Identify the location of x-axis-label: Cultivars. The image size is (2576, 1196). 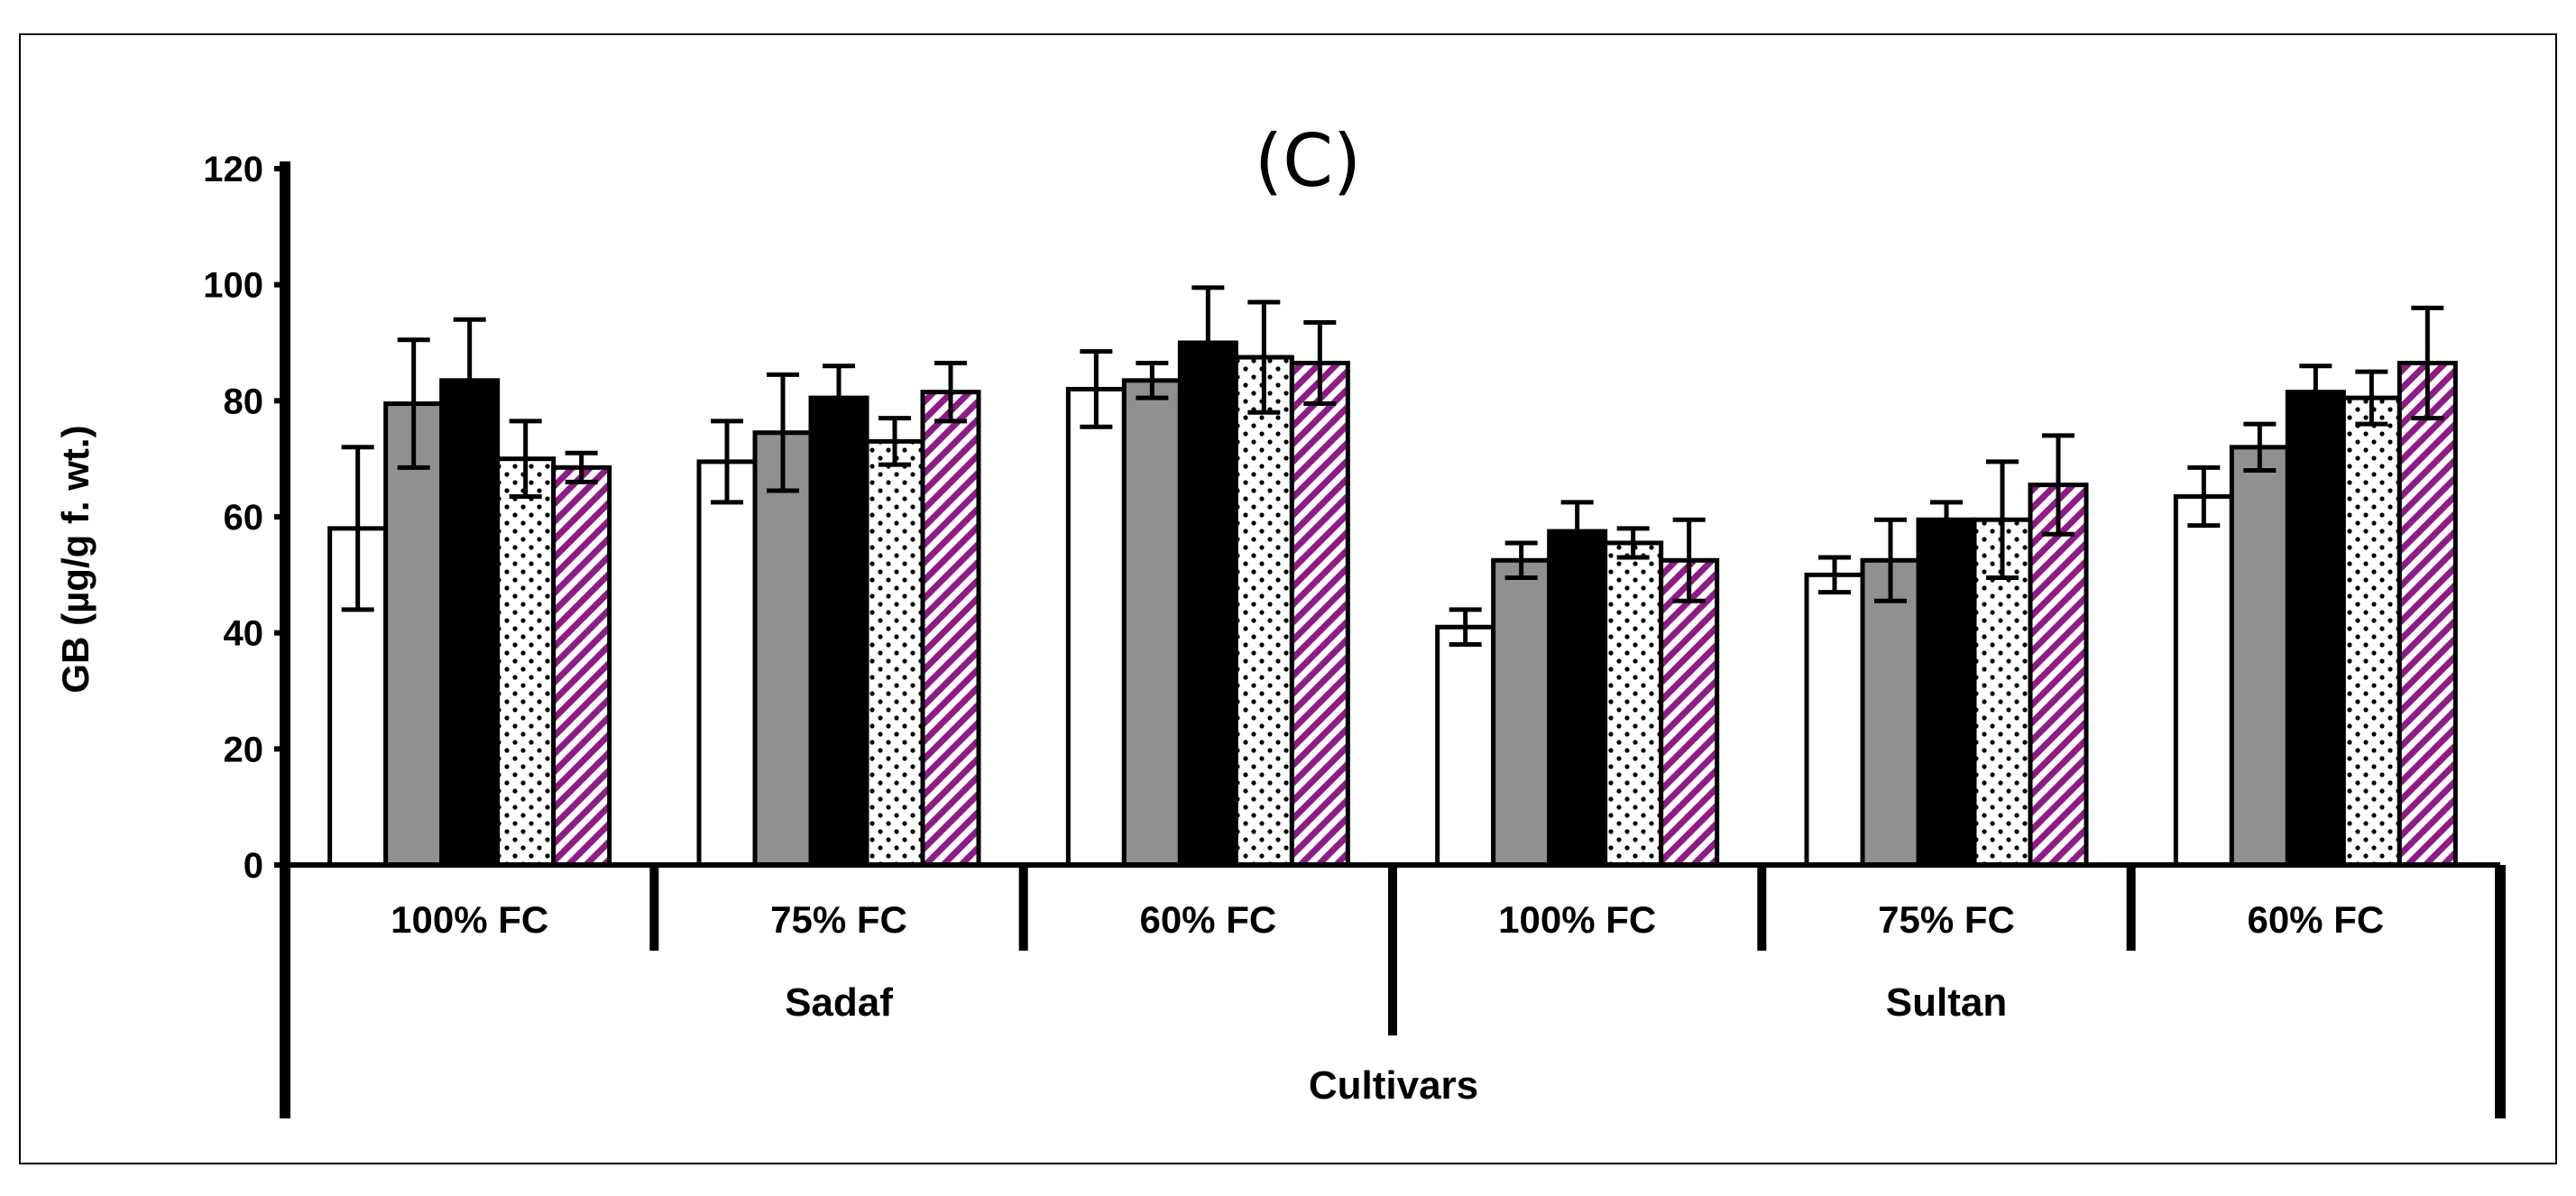
(1394, 1086).